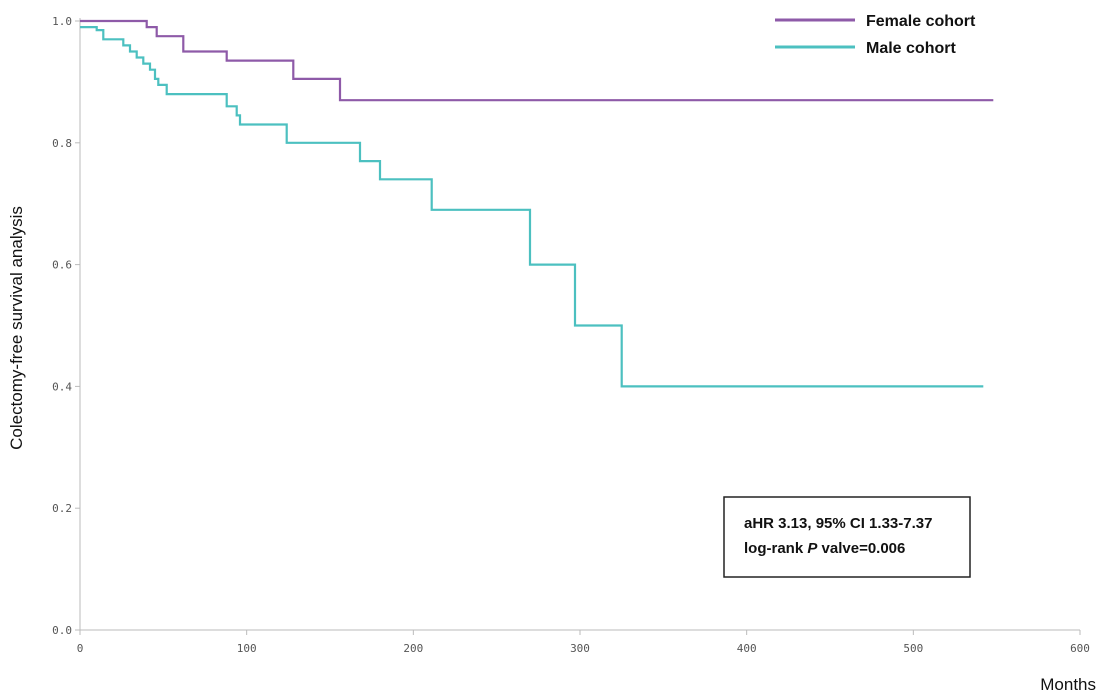 Image resolution: width=1104 pixels, height=697 pixels. I want to click on y-axis-title: Colectomy-free survival analysis, so click(16, 328).